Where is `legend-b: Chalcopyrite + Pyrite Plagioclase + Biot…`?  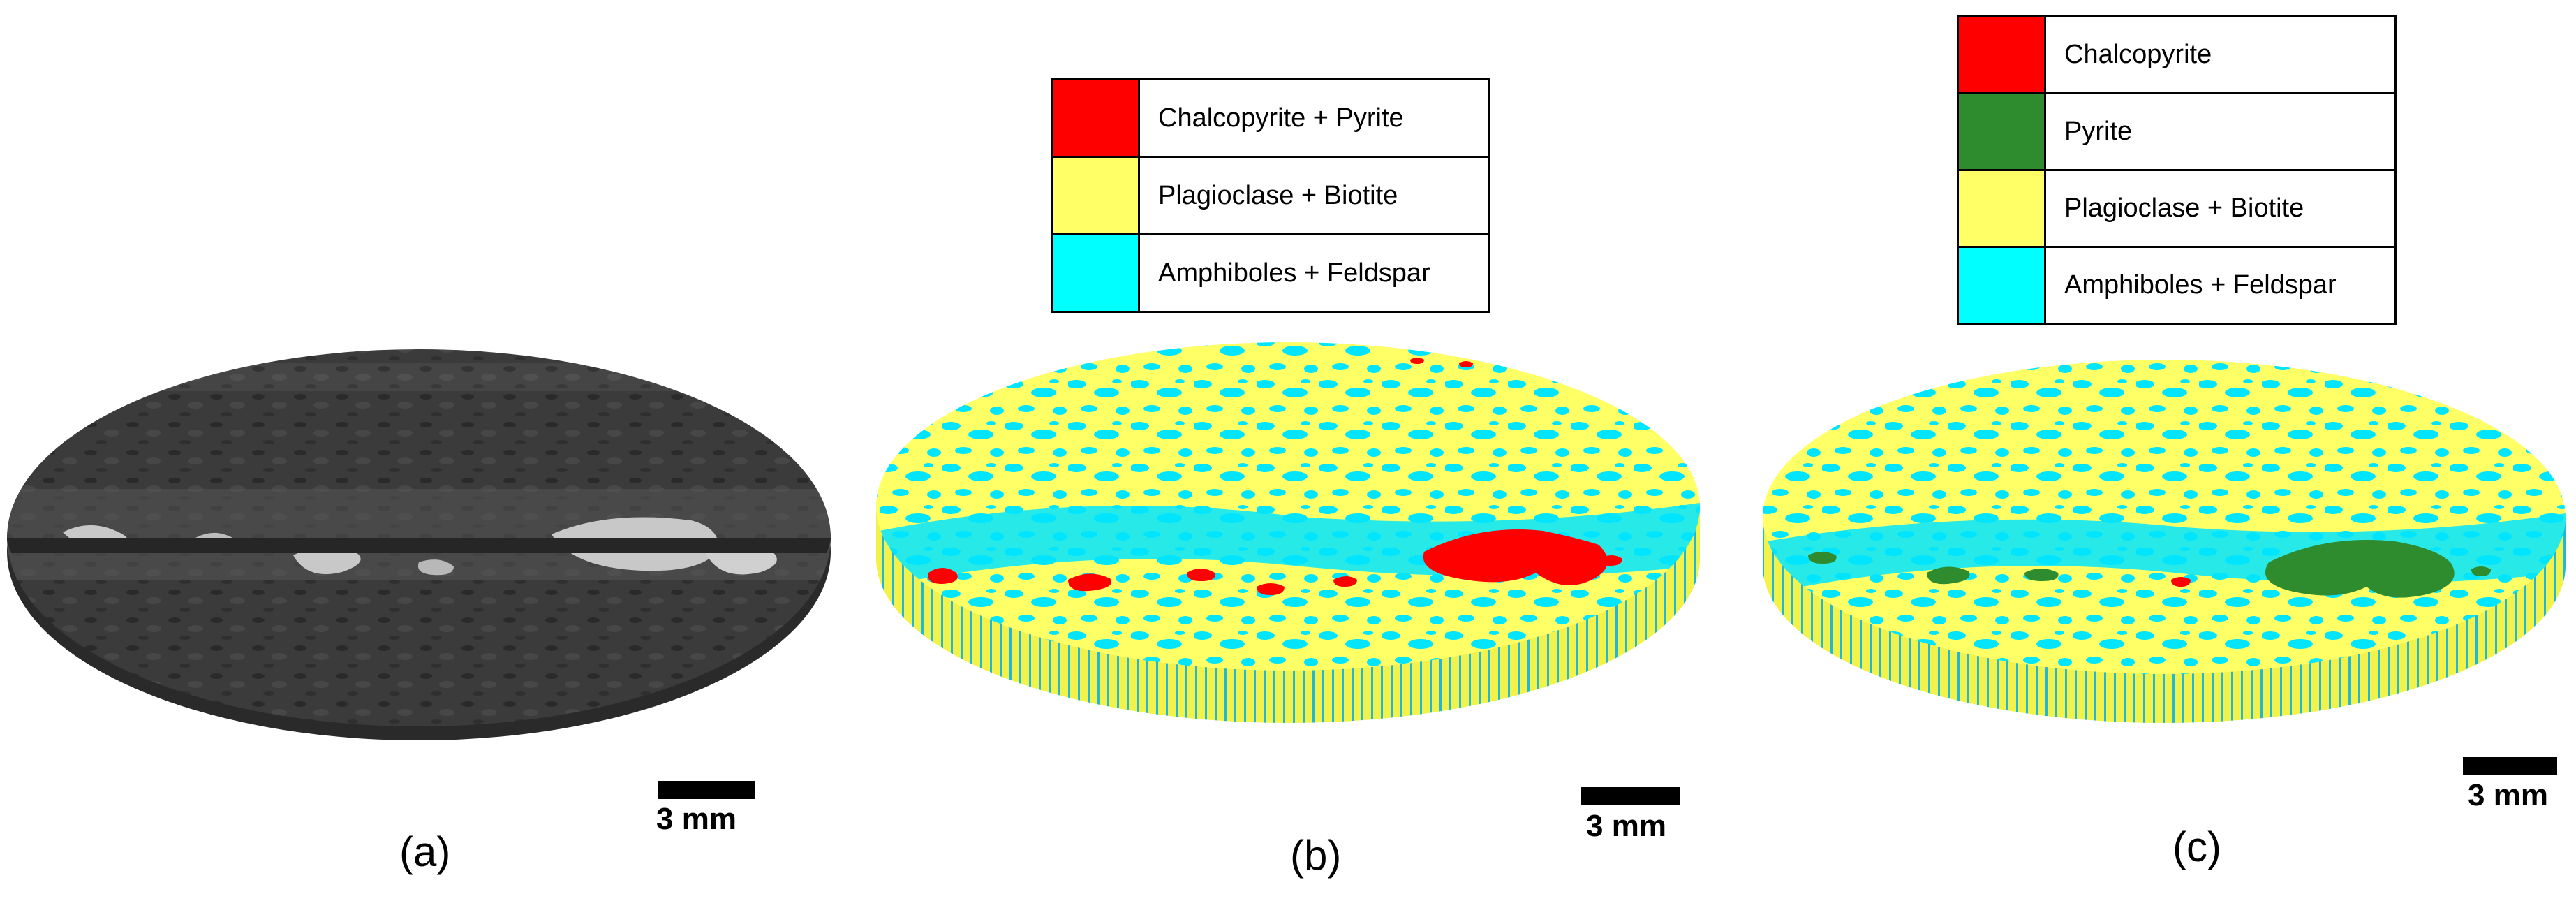 legend-b: Chalcopyrite + Pyrite Plagioclase + Biot… is located at coordinates (1270, 196).